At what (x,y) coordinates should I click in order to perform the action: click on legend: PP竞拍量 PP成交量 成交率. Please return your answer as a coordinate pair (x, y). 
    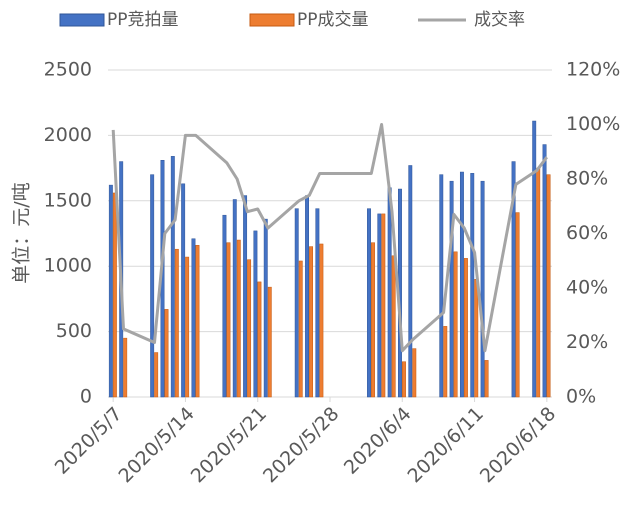
    Looking at the image, I should click on (292, 20).